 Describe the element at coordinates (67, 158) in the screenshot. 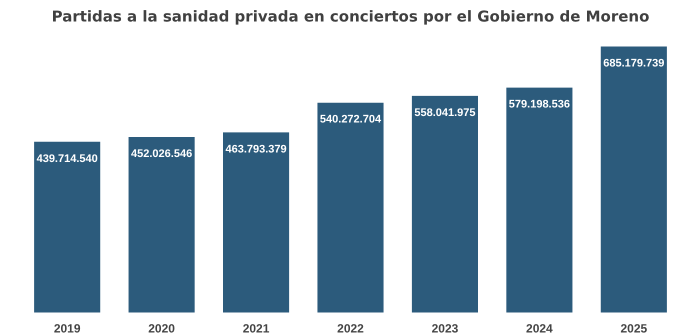

I see `data-label: 439.714.540` at that location.